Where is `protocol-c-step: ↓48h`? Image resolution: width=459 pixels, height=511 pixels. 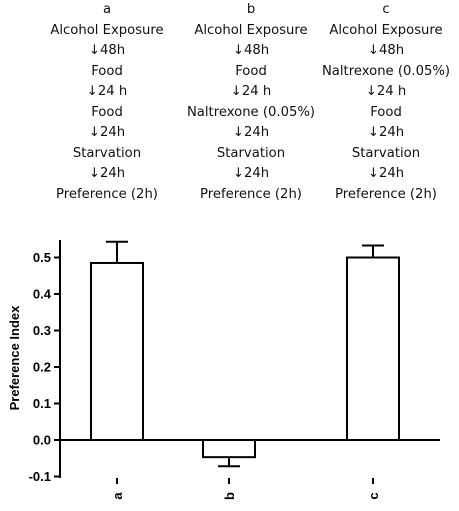 protocol-c-step: ↓48h is located at coordinates (386, 50).